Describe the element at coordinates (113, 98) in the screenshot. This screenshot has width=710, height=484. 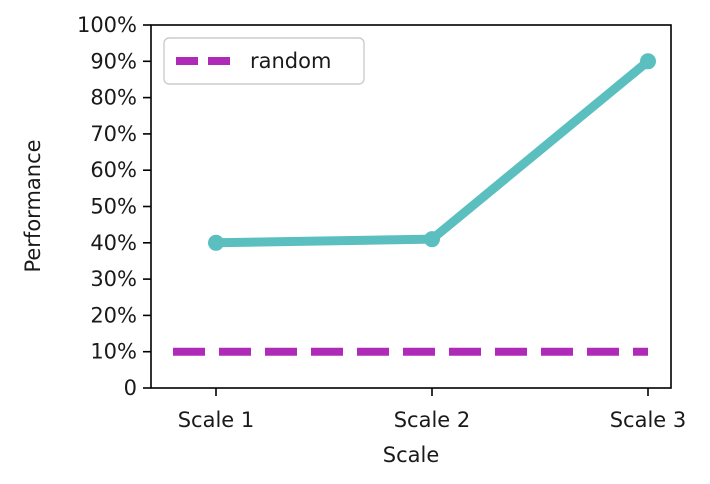
I see `y-tick-label: 80%` at that location.